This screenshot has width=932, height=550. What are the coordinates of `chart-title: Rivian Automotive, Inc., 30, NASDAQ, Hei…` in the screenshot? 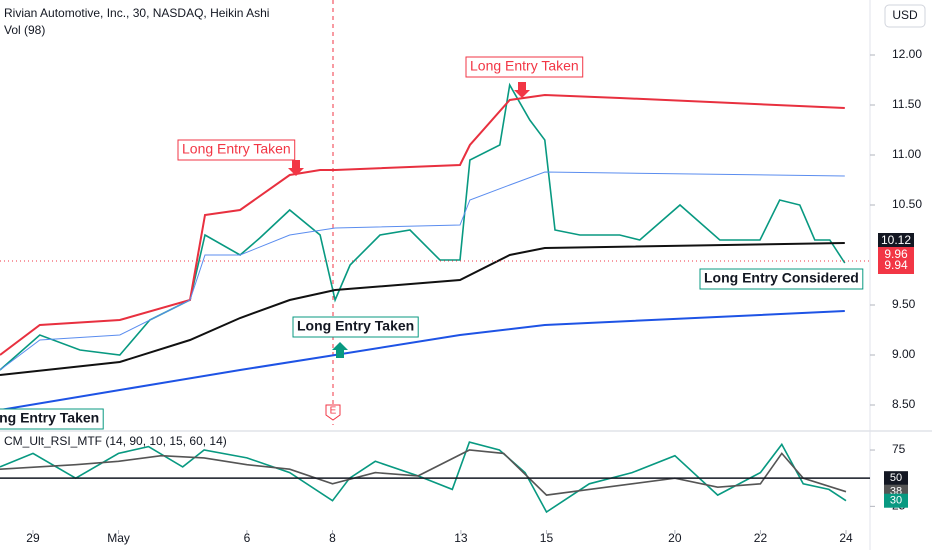 It's located at (136, 13).